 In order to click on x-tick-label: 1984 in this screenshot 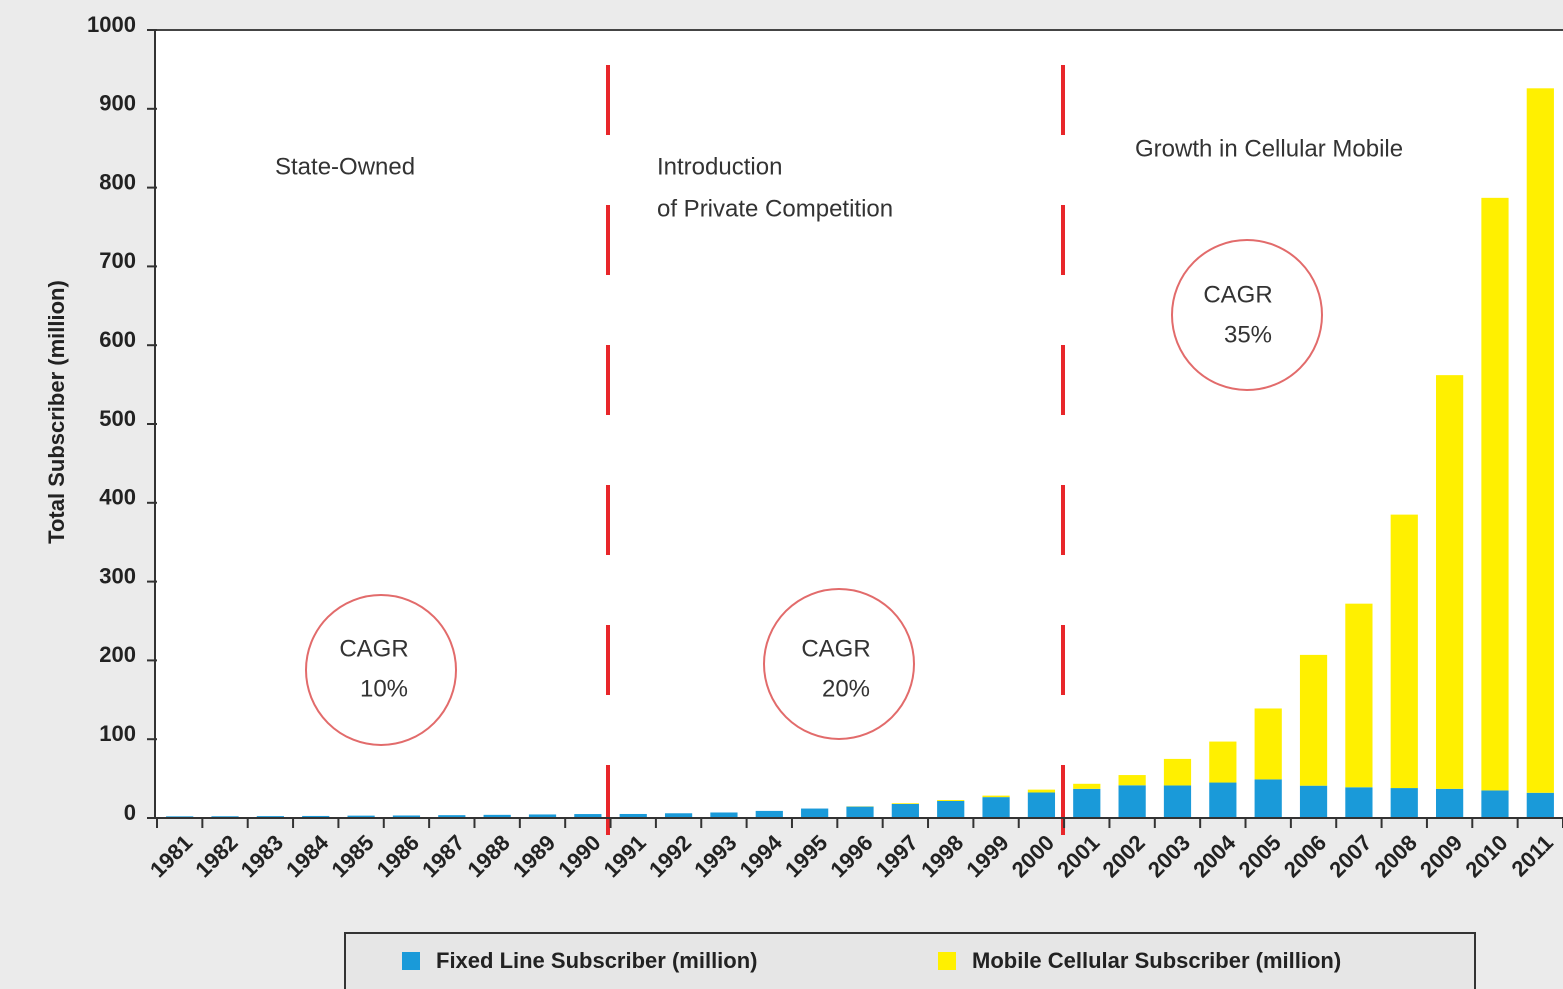, I will do `click(307, 855)`.